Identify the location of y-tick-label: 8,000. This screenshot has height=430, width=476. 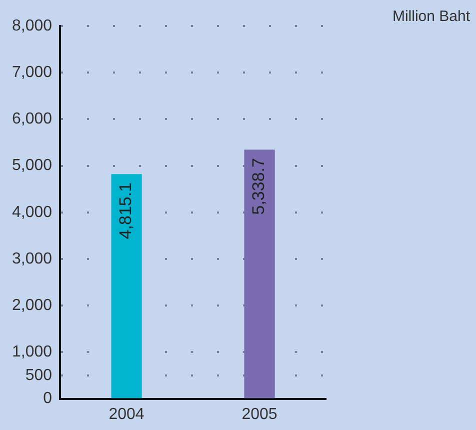
(32, 25).